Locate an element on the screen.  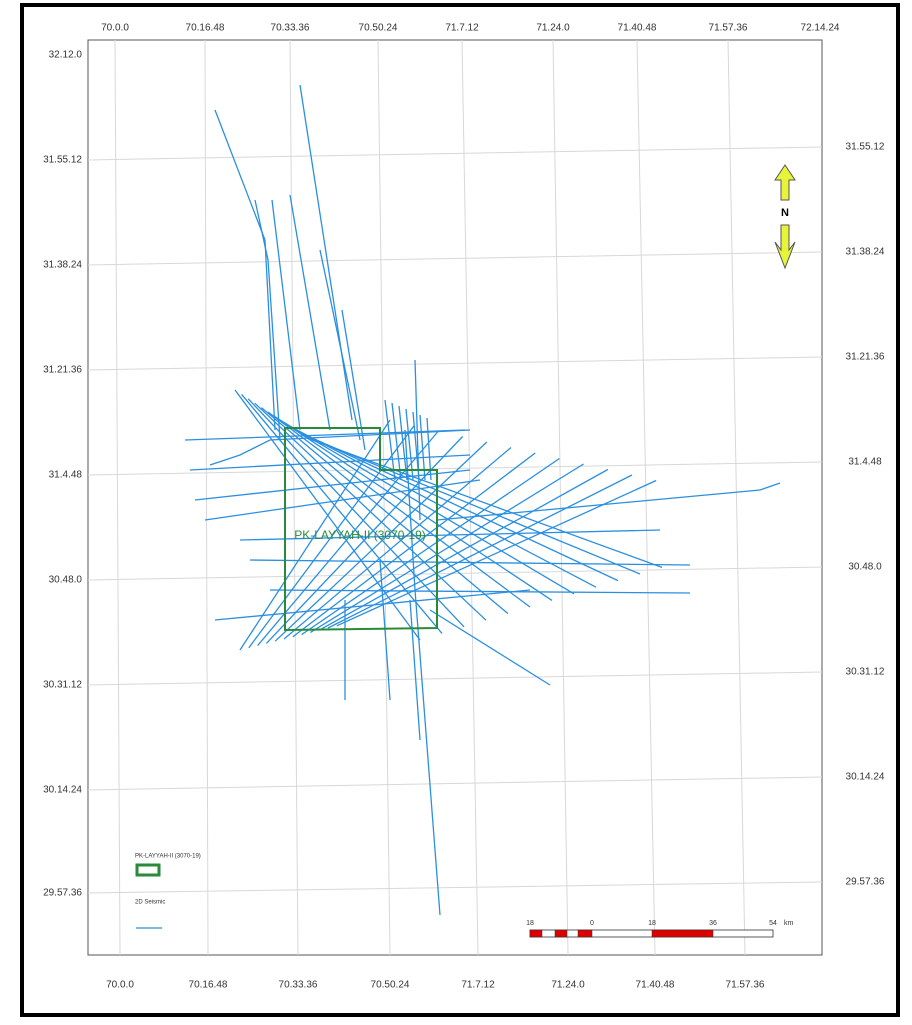
right-label: 31.55.12 is located at coordinates (865, 147).